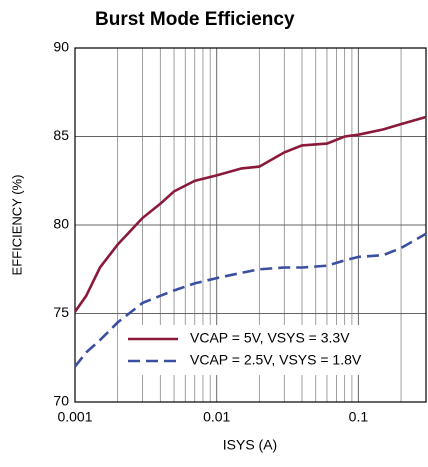 This screenshot has width=428, height=467. Describe the element at coordinates (270, 338) in the screenshot. I see `legend-label: VCAP = 5V, VSYS = 3.3V` at that location.